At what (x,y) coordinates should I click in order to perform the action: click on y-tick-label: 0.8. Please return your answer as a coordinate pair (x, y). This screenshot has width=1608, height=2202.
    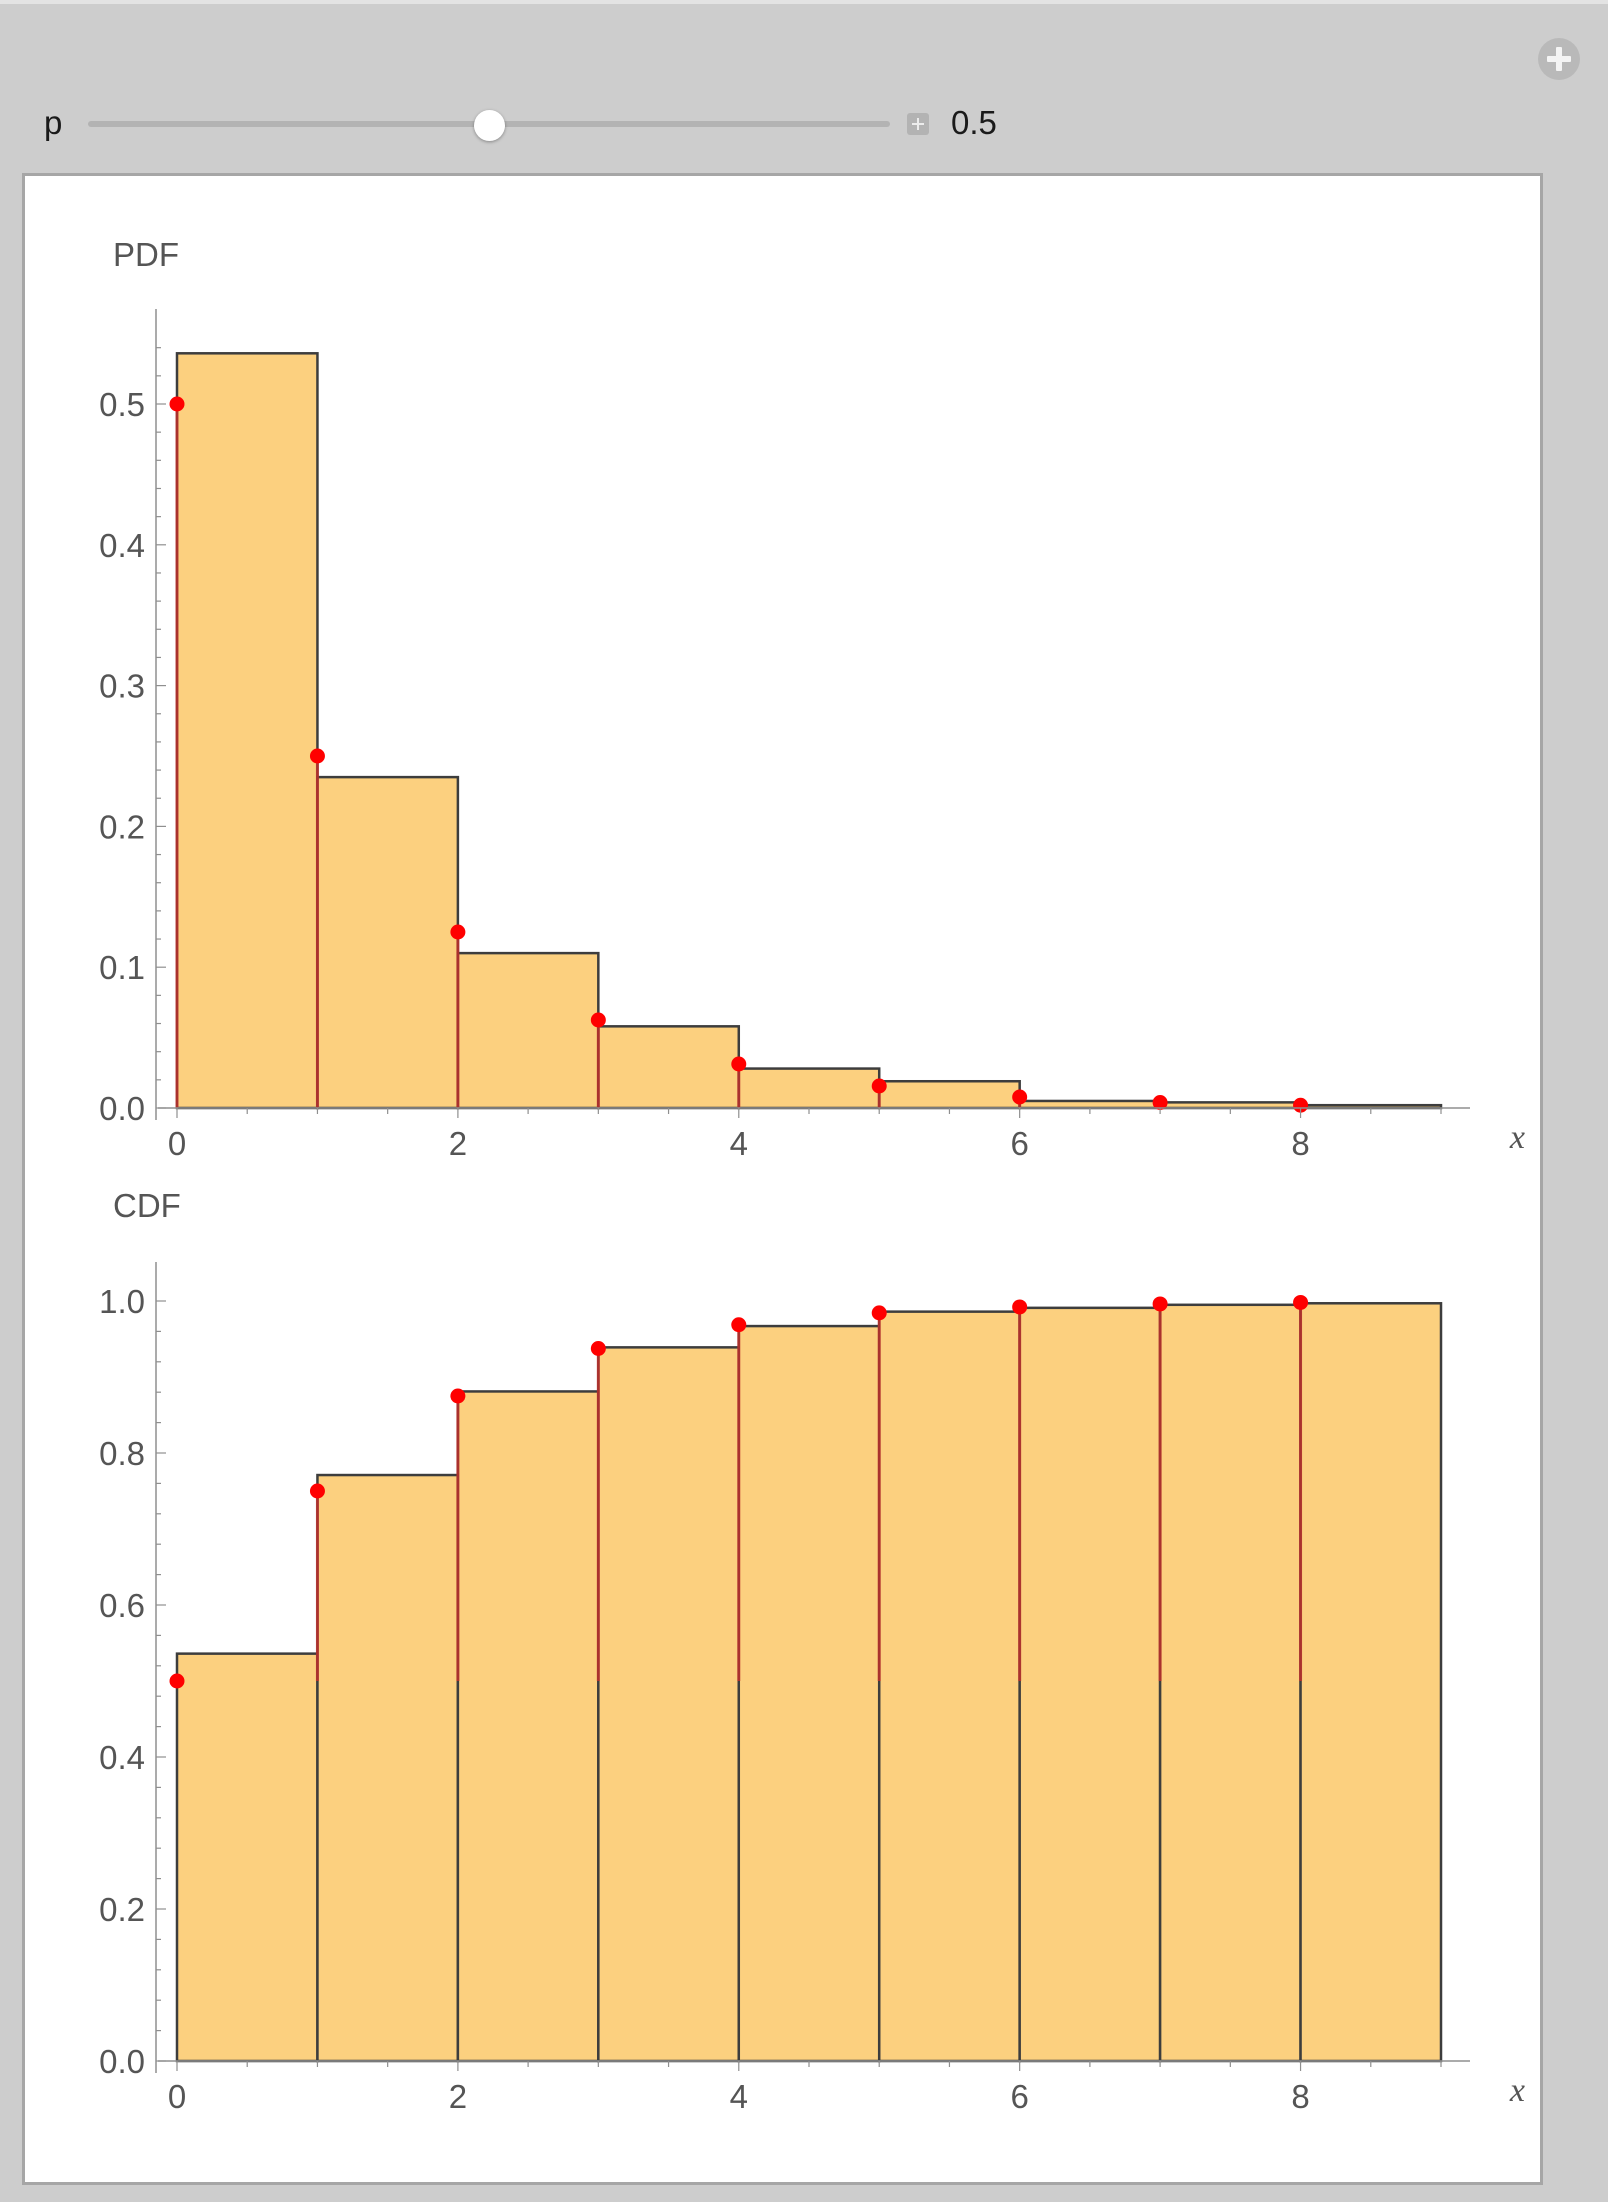
    Looking at the image, I should click on (122, 1453).